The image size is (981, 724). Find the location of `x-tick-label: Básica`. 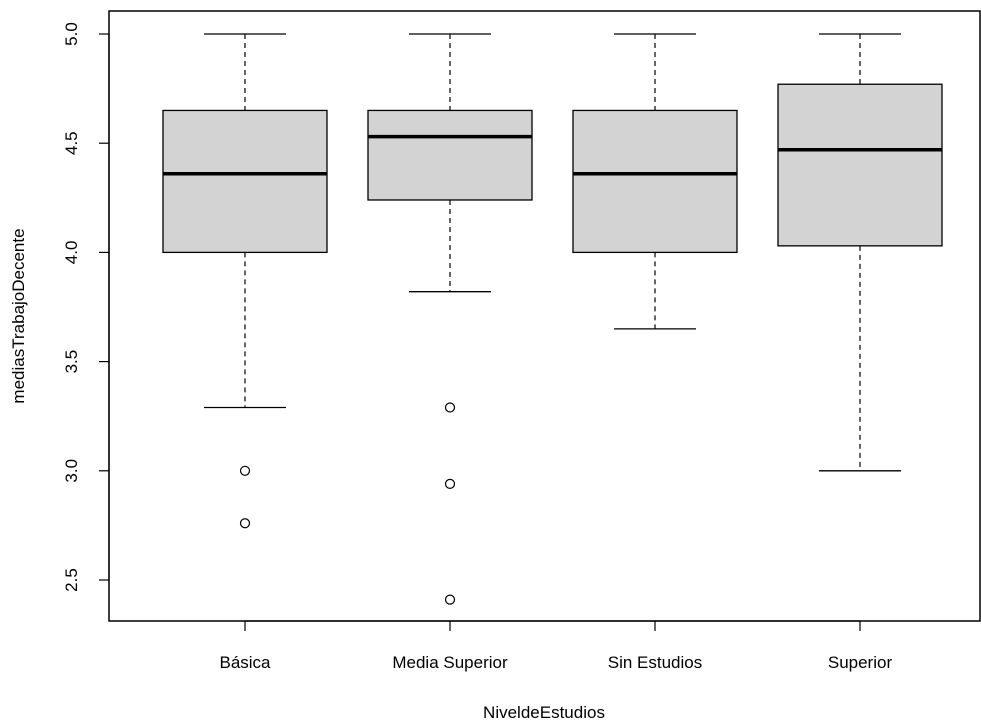

x-tick-label: Básica is located at coordinates (245, 662).